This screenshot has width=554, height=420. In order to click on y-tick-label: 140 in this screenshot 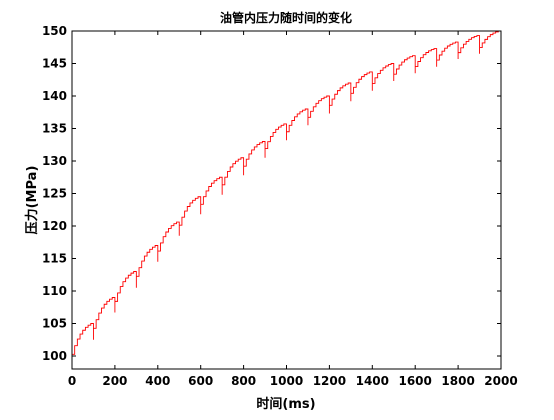, I will do `click(54, 96)`.